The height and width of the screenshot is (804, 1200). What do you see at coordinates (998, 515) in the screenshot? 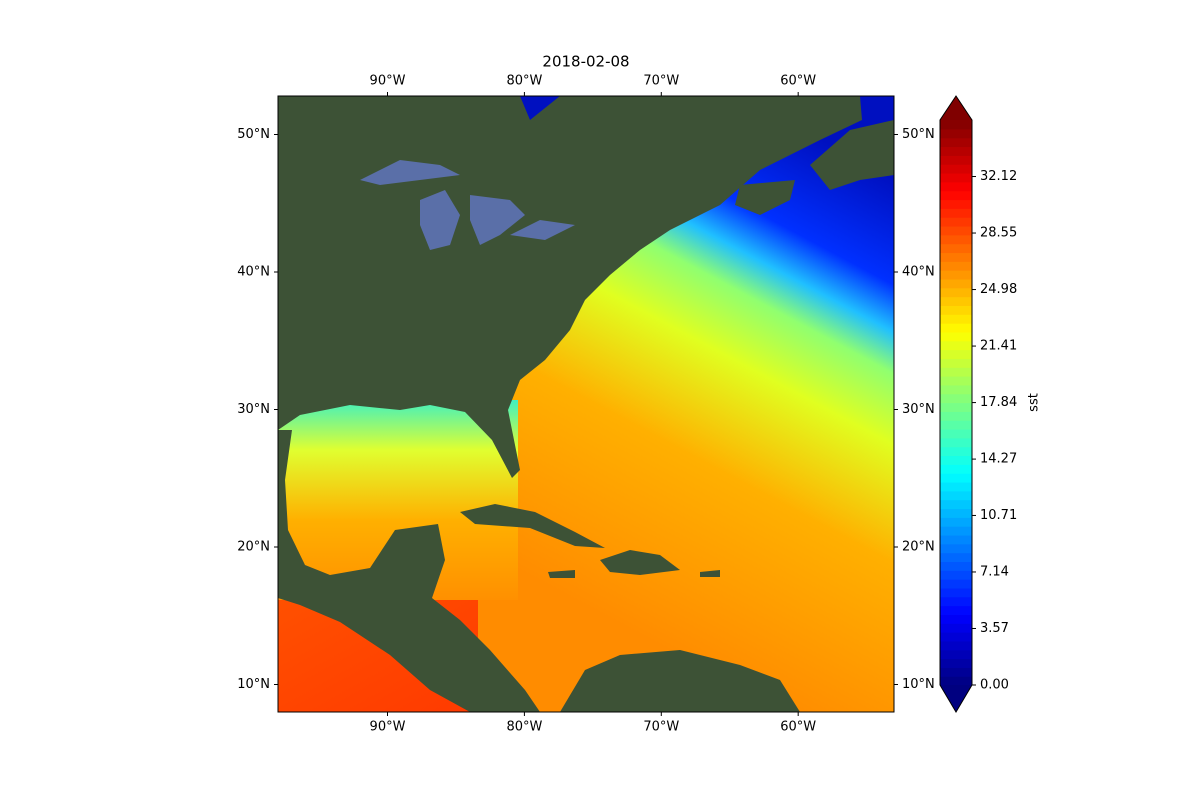
I see `colorbar-tick-label: 10.71` at bounding box center [998, 515].